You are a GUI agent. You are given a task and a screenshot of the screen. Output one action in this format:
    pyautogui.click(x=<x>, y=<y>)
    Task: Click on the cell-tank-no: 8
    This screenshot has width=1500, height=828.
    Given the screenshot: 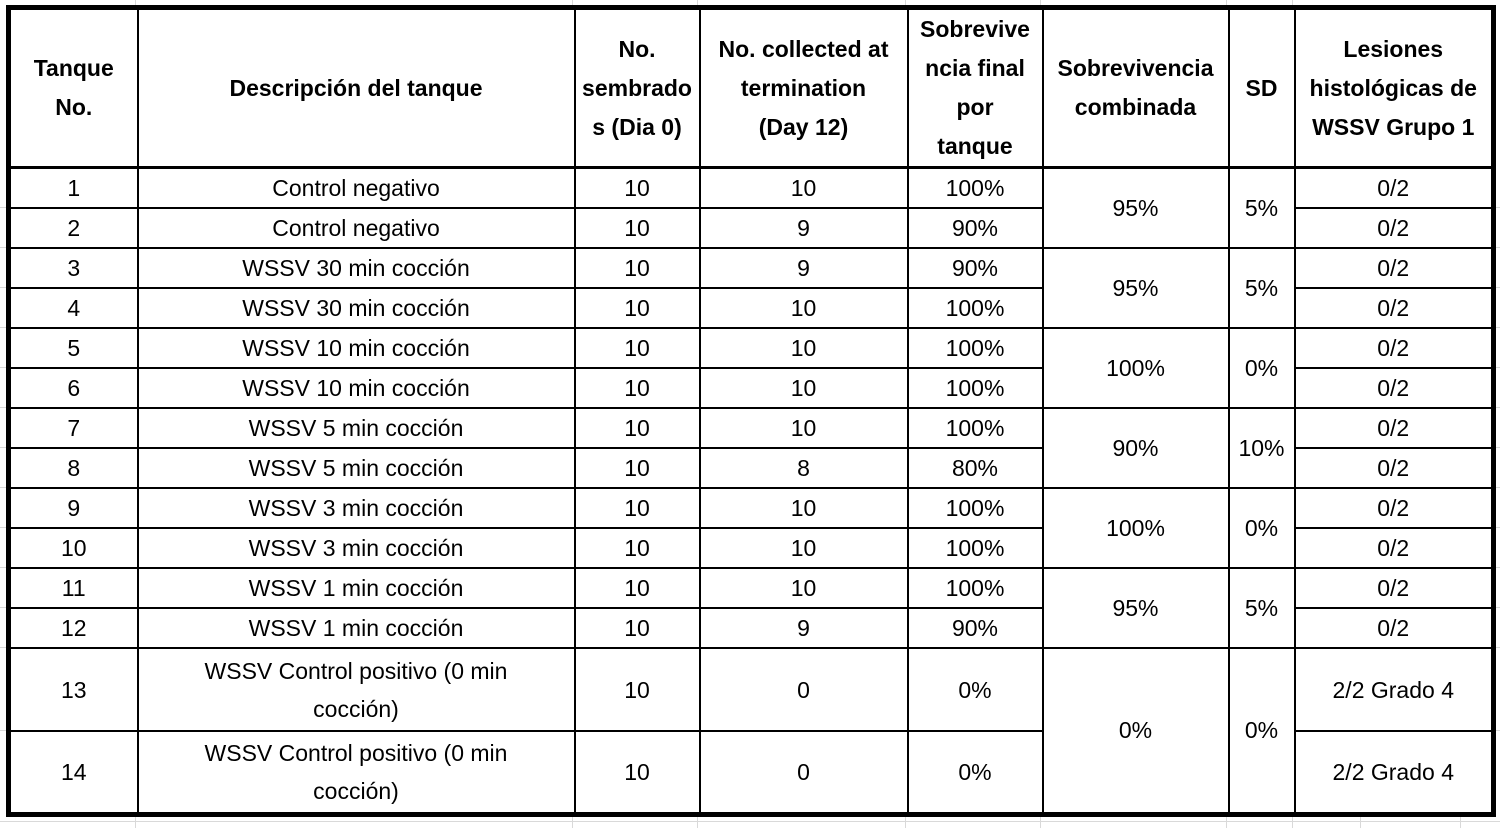 What is the action you would take?
    pyautogui.click(x=73, y=468)
    